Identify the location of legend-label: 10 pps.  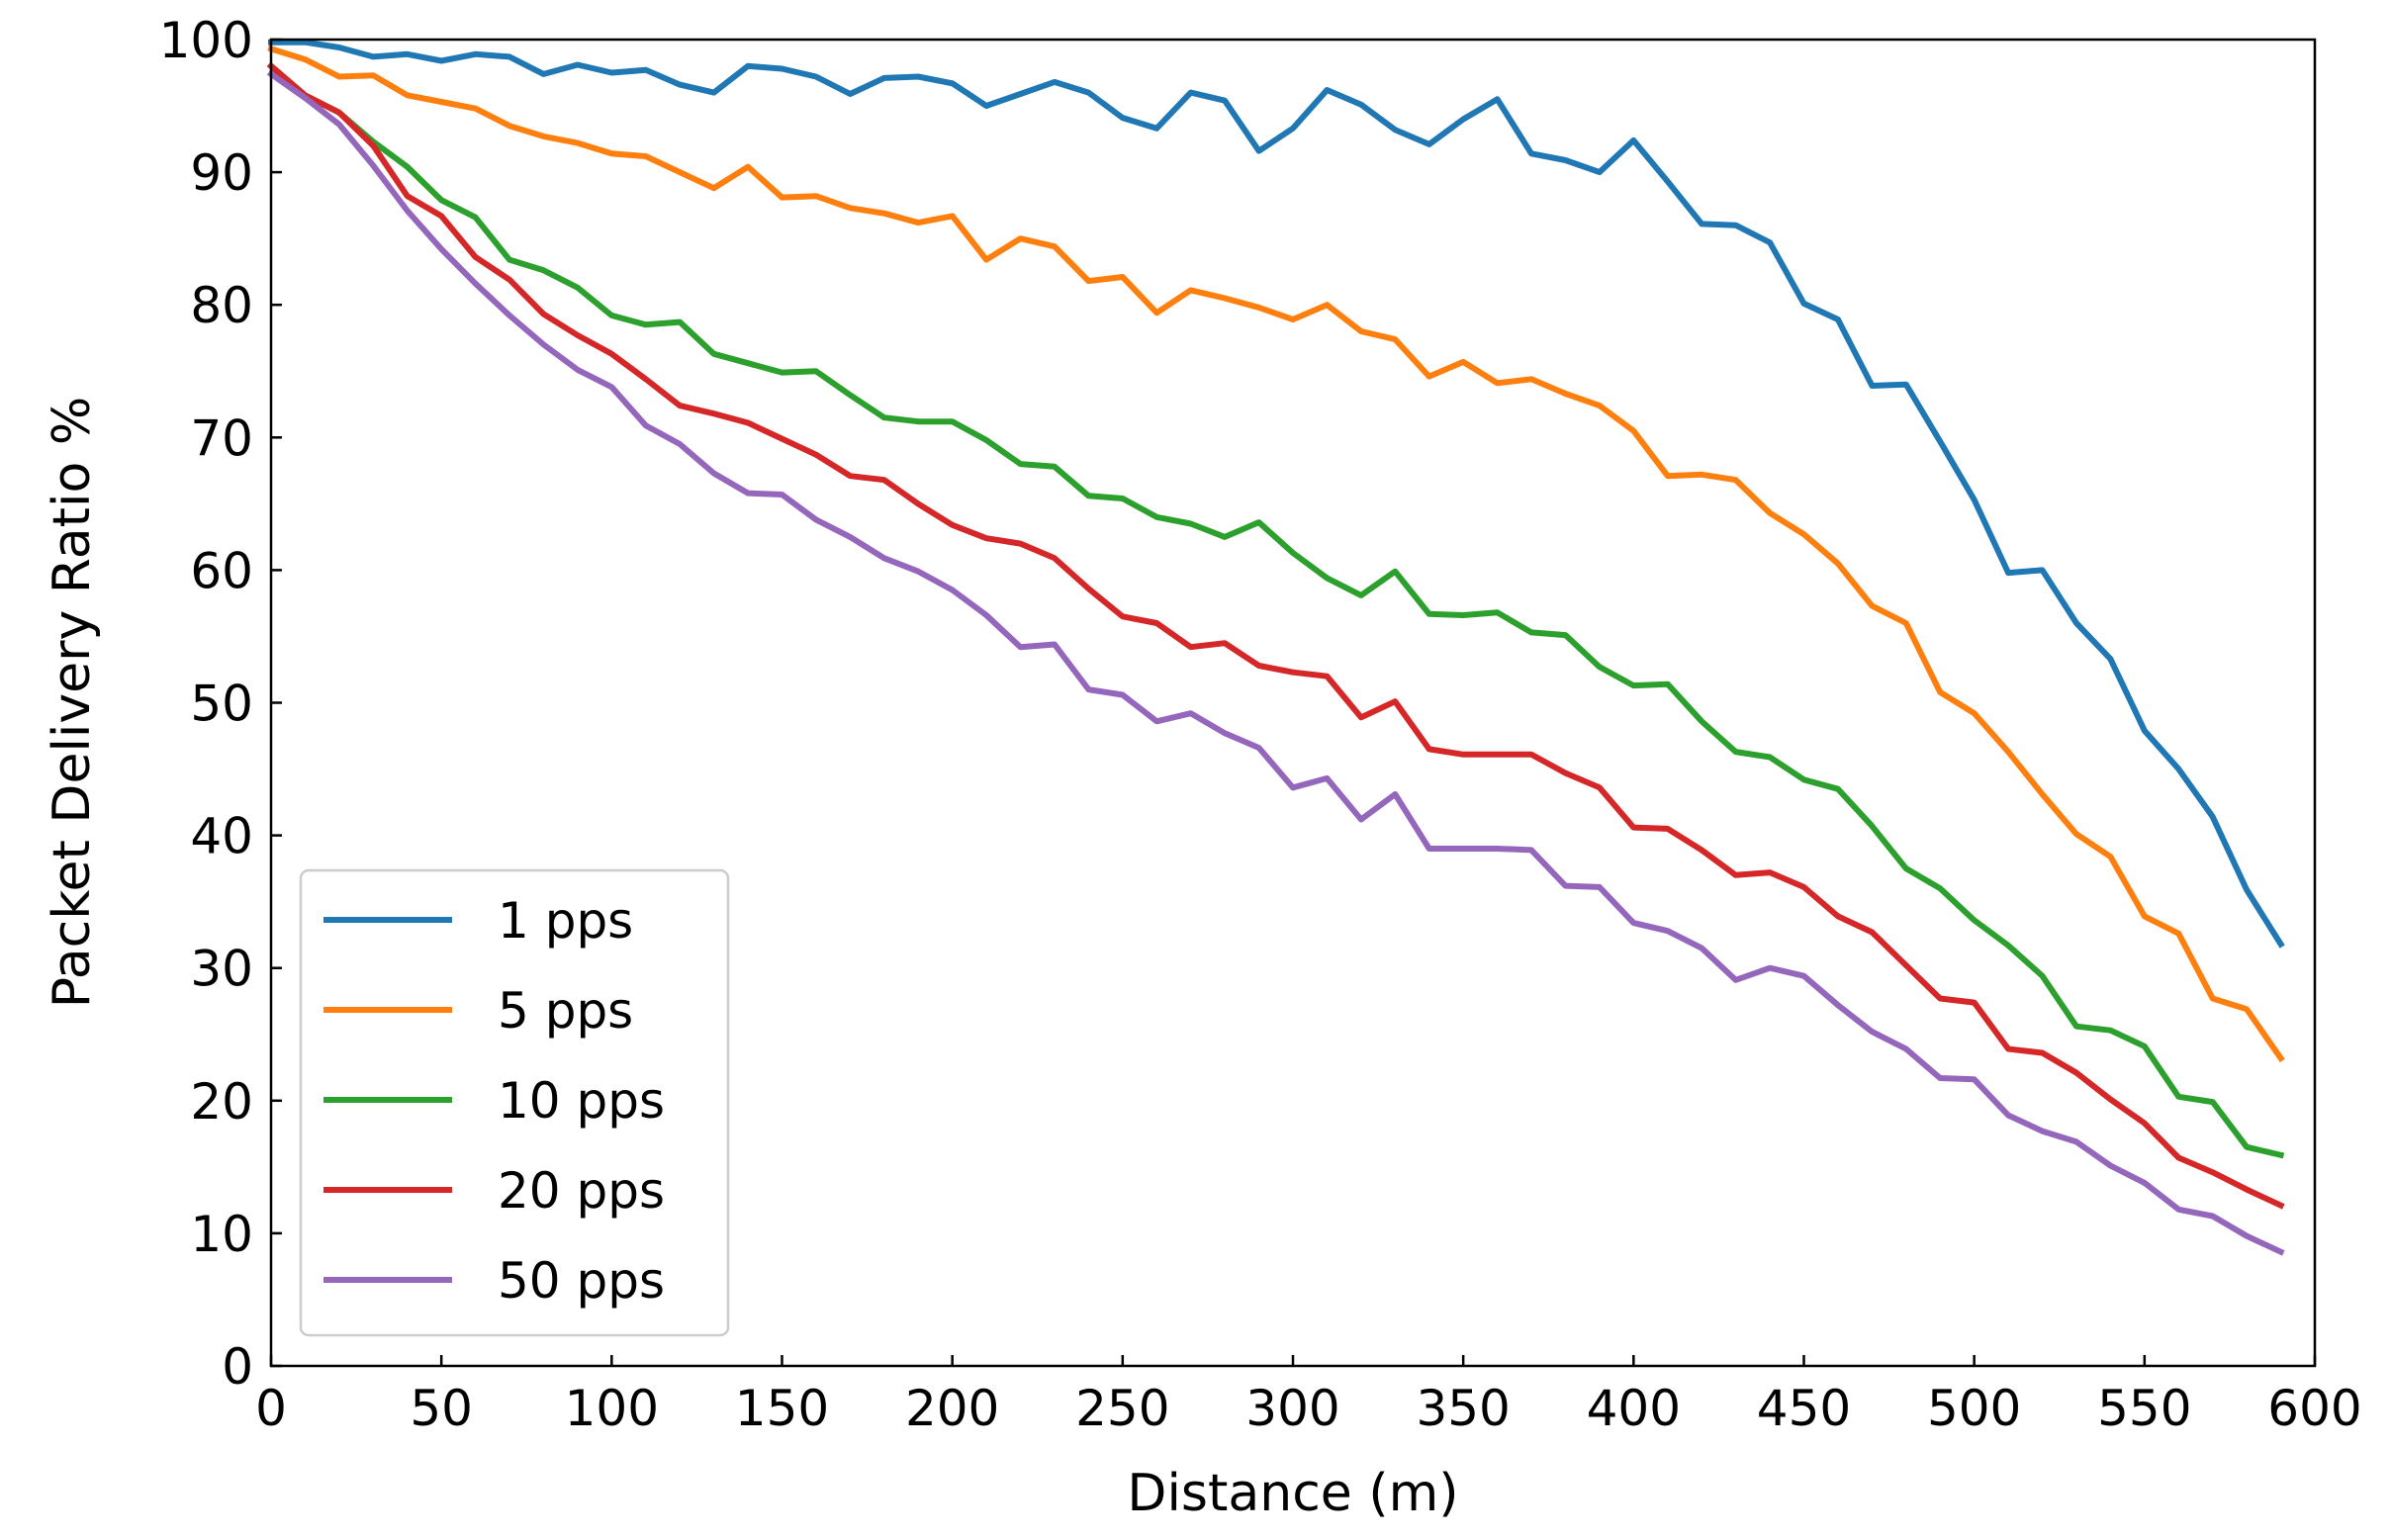
(581, 1101).